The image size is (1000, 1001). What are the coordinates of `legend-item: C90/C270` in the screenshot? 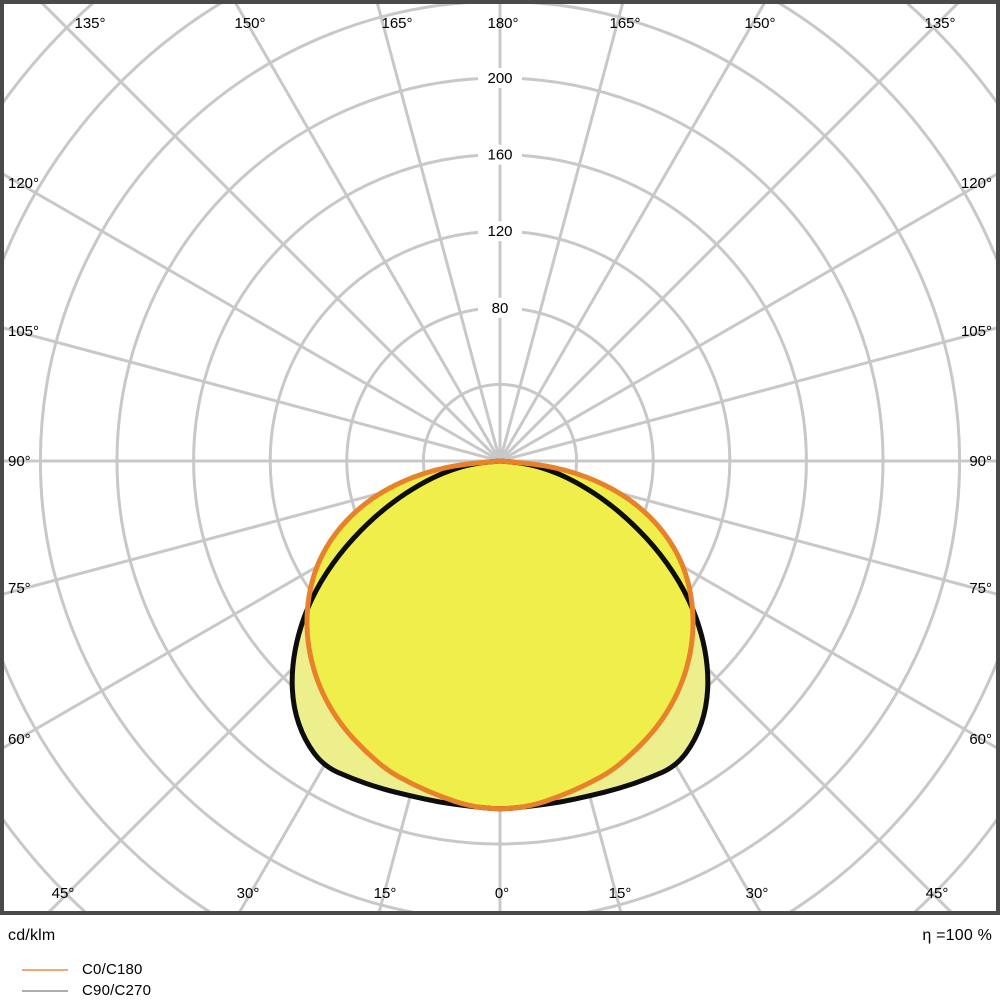 It's located at (500, 990).